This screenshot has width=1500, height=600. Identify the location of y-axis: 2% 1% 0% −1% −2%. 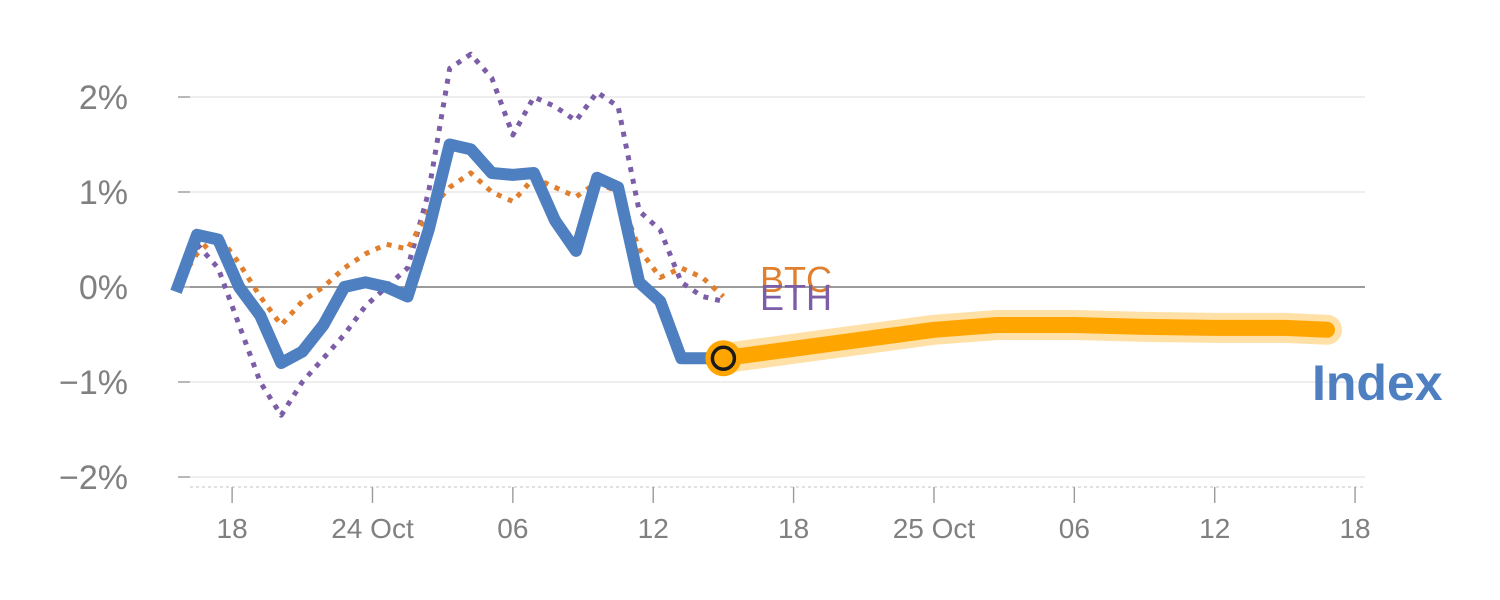
(124, 288).